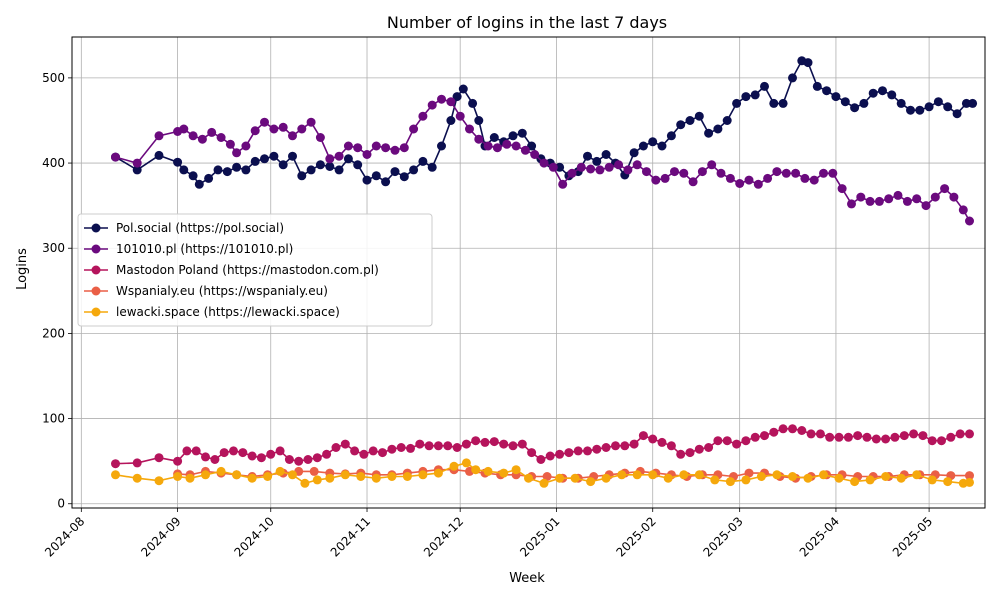 This screenshot has height=600, width=1000. Describe the element at coordinates (527, 22) in the screenshot. I see `chart-title: Number of logins in the last 7 days` at that location.